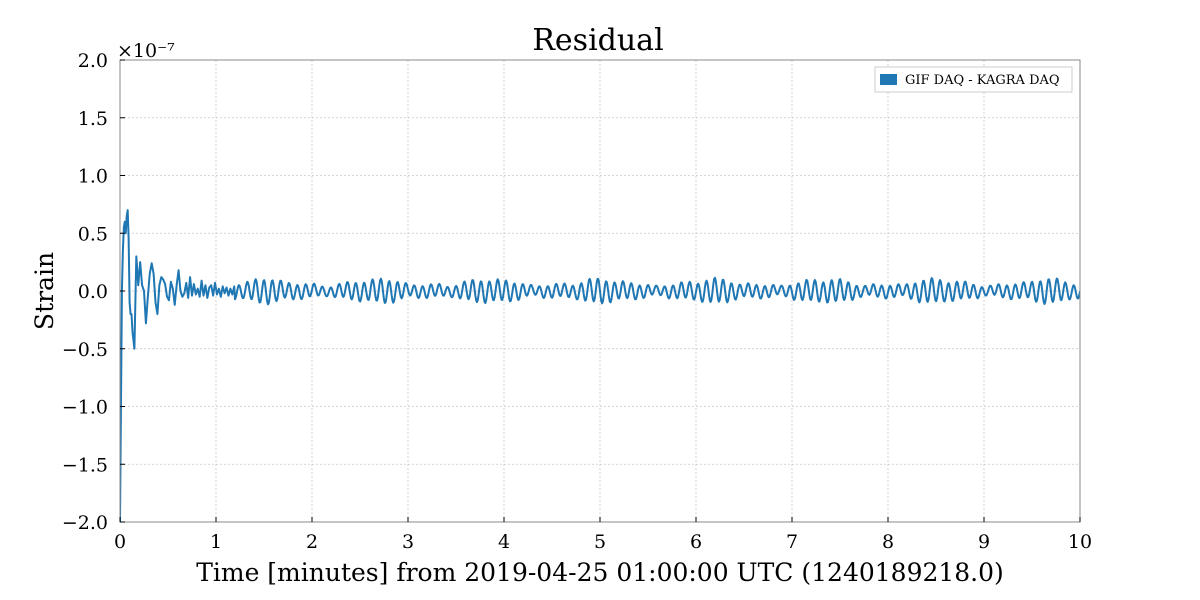  What do you see at coordinates (792, 542) in the screenshot?
I see `x-tick-label: 7` at bounding box center [792, 542].